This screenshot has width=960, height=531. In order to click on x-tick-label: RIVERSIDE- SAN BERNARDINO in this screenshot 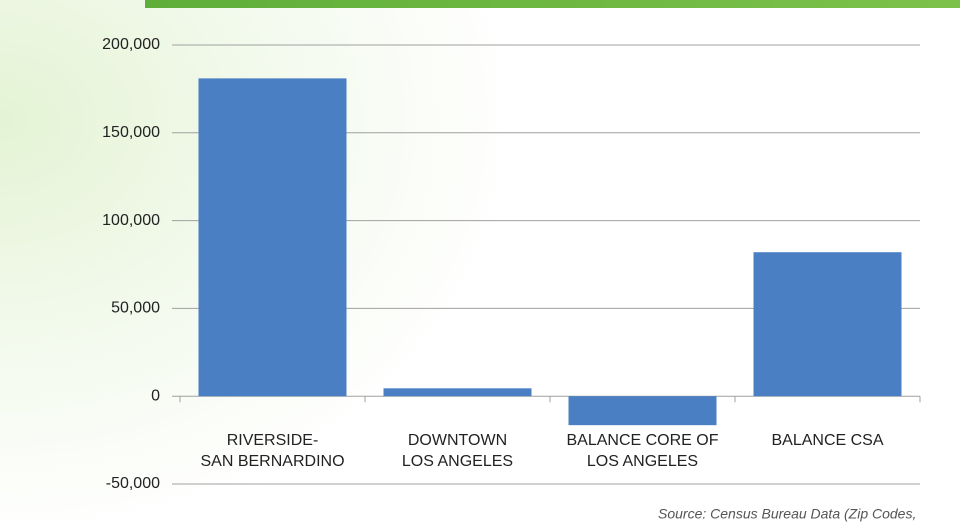, I will do `click(272, 451)`.